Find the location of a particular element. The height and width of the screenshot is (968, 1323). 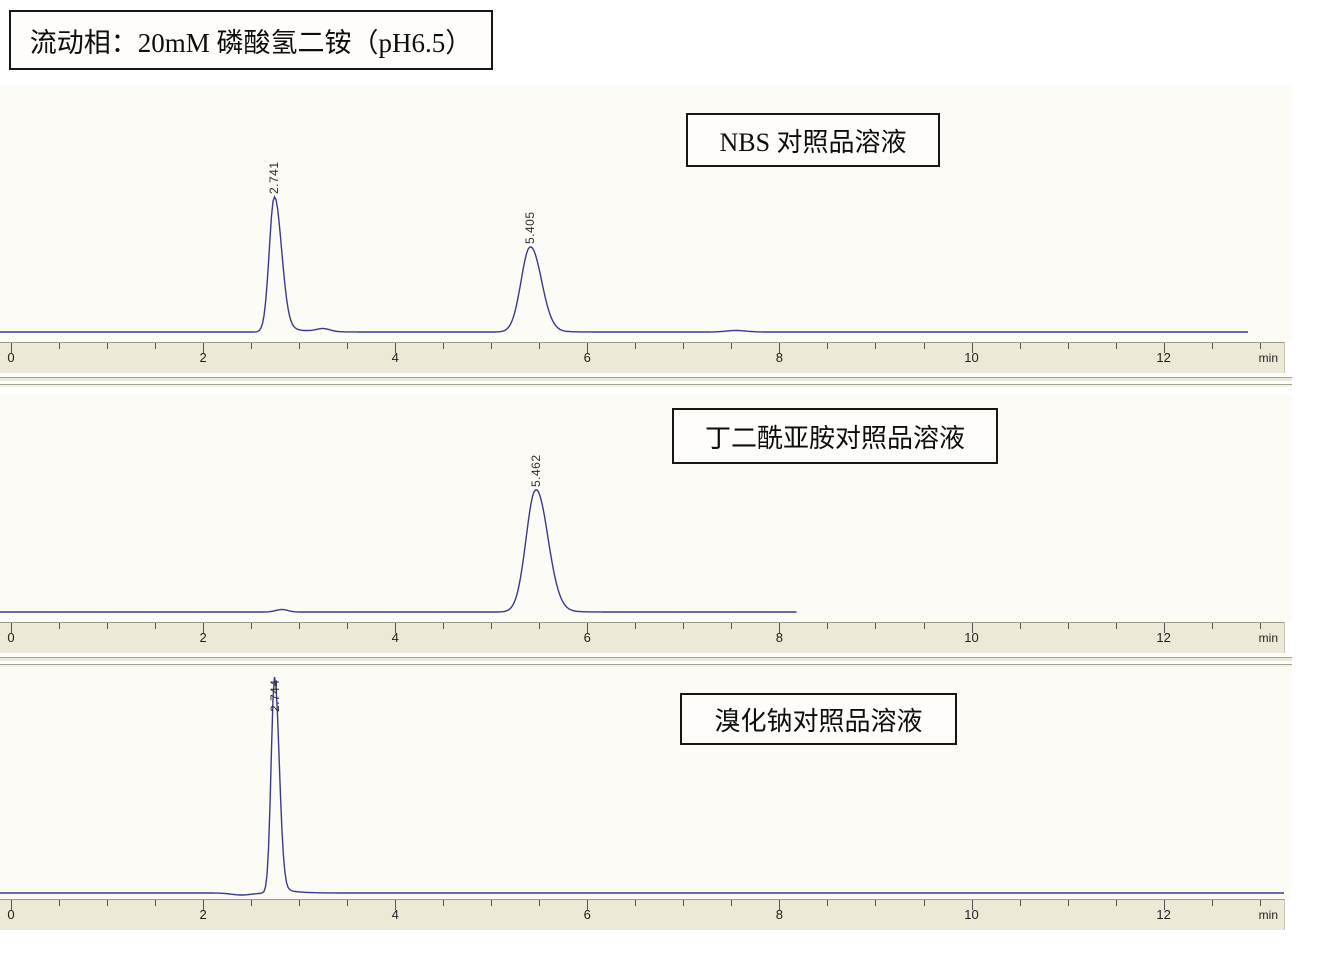

mobile-phase-label-box: 流动相：20mM 磷酸氢二铵（pH6.5） is located at coordinates (251, 40).